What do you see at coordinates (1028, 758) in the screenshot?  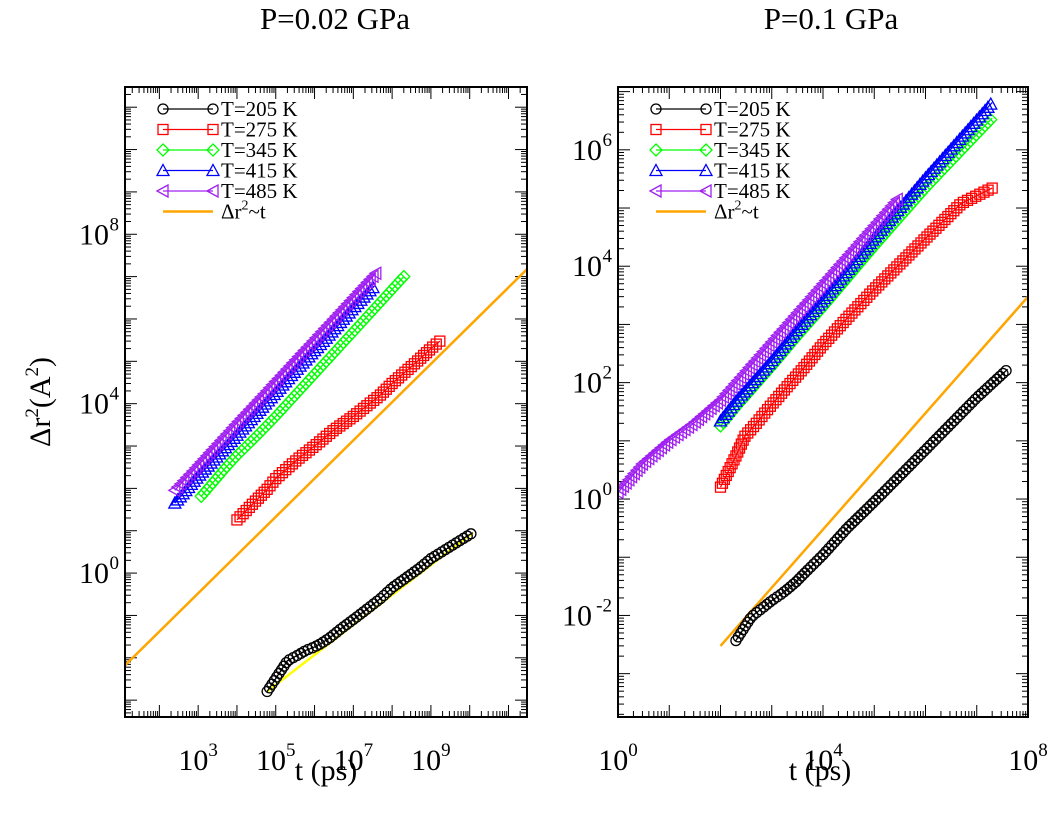 I see `right-x-tick-label: 108` at bounding box center [1028, 758].